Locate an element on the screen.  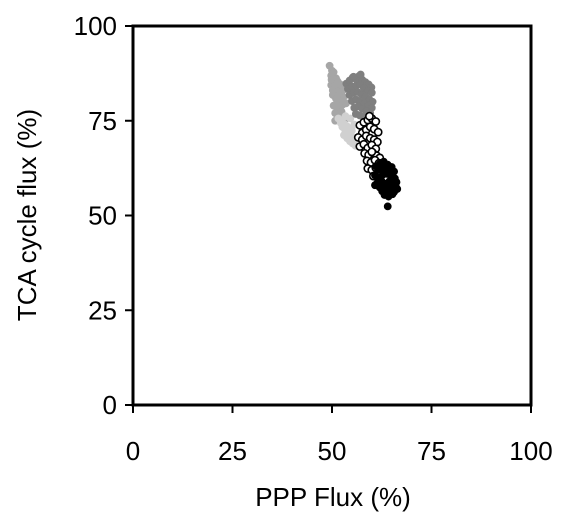
y-tick-label: 75 is located at coordinates (102, 121).